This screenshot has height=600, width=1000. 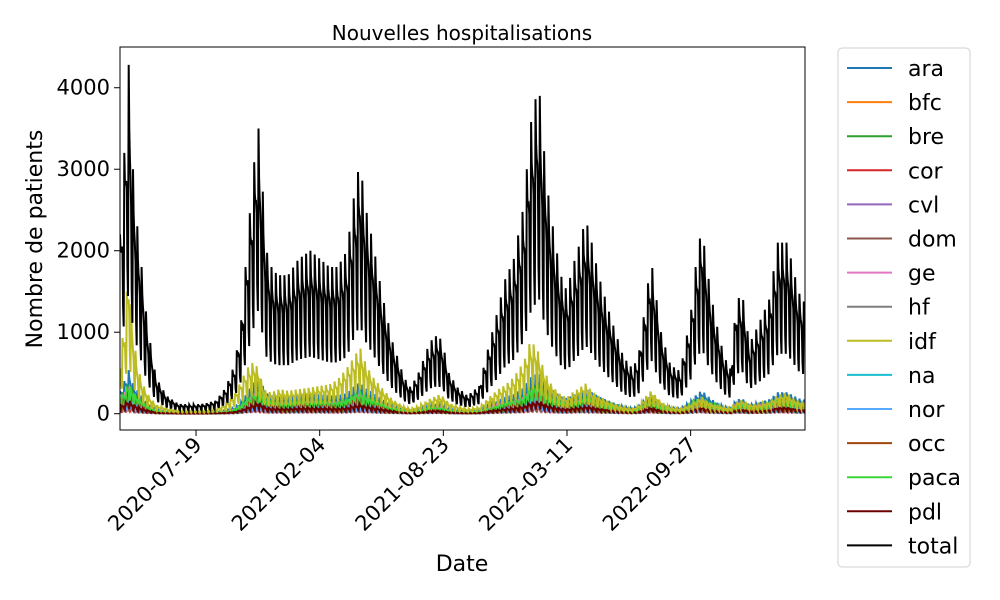 What do you see at coordinates (462, 564) in the screenshot?
I see `x-axis-label: Date` at bounding box center [462, 564].